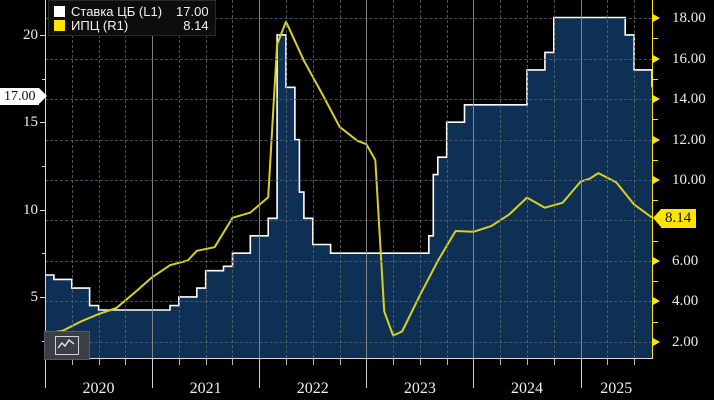  I want to click on legend-value-rate: 17.00, so click(192, 11).